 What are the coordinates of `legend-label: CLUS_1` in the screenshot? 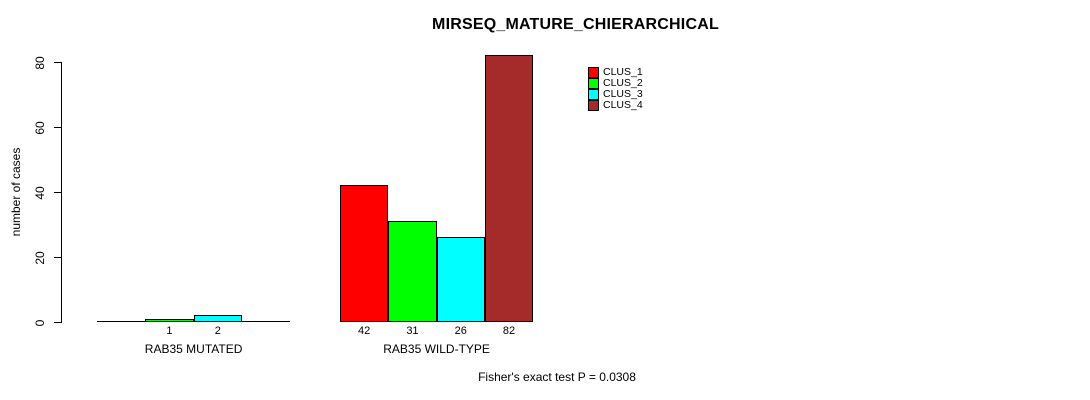 It's located at (623, 72).